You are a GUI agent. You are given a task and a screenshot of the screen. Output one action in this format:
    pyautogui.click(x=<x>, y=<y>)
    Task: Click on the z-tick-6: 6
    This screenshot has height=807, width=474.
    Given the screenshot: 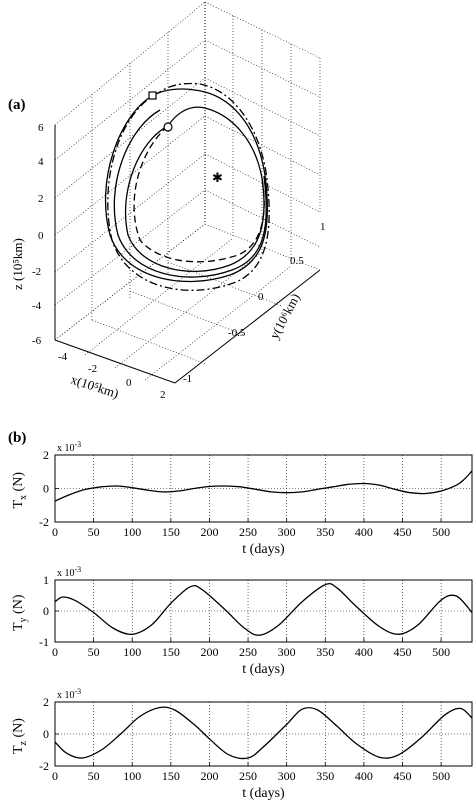 What is the action you would take?
    pyautogui.click(x=41, y=128)
    